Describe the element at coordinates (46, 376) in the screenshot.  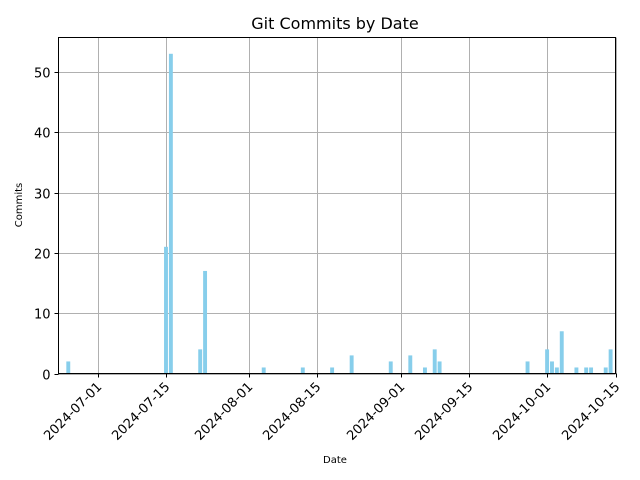
I see `y-tick-label: 0` at that location.